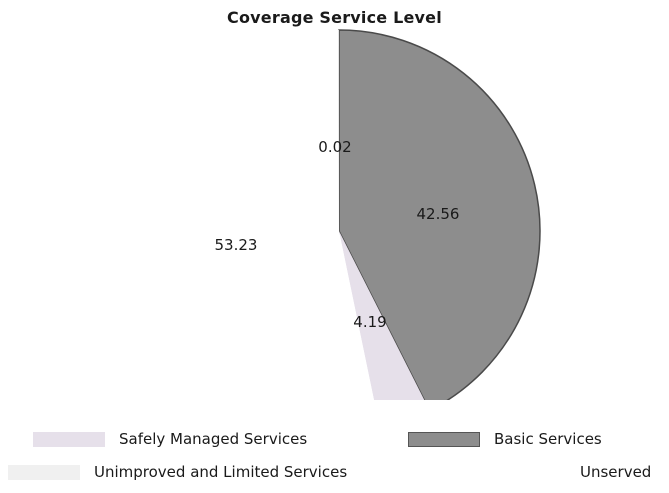 This screenshot has height=493, width=669. What do you see at coordinates (334, 147) in the screenshot?
I see `data-label-unimproved: 0.02` at bounding box center [334, 147].